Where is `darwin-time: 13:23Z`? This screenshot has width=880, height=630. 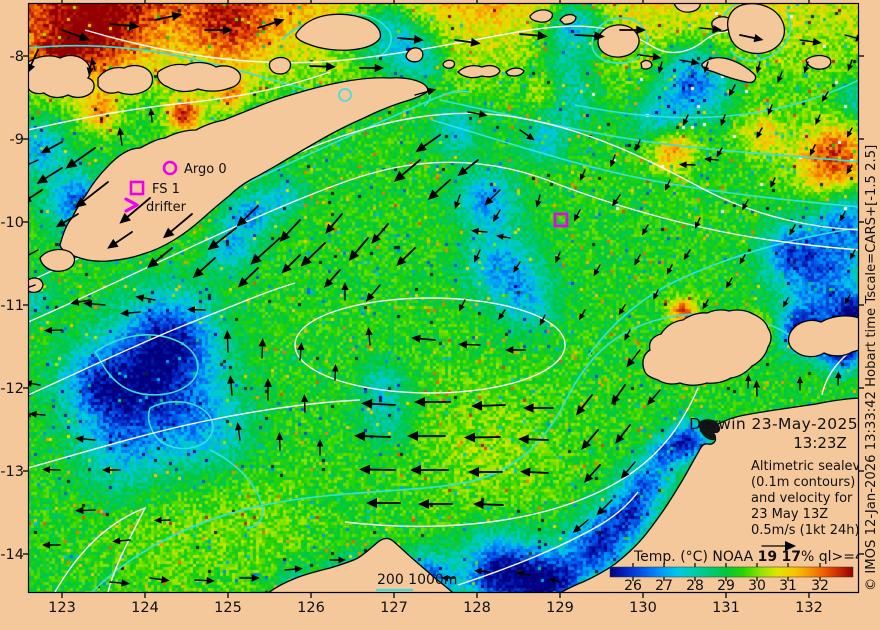 darwin-time: 13:23Z is located at coordinates (820, 443).